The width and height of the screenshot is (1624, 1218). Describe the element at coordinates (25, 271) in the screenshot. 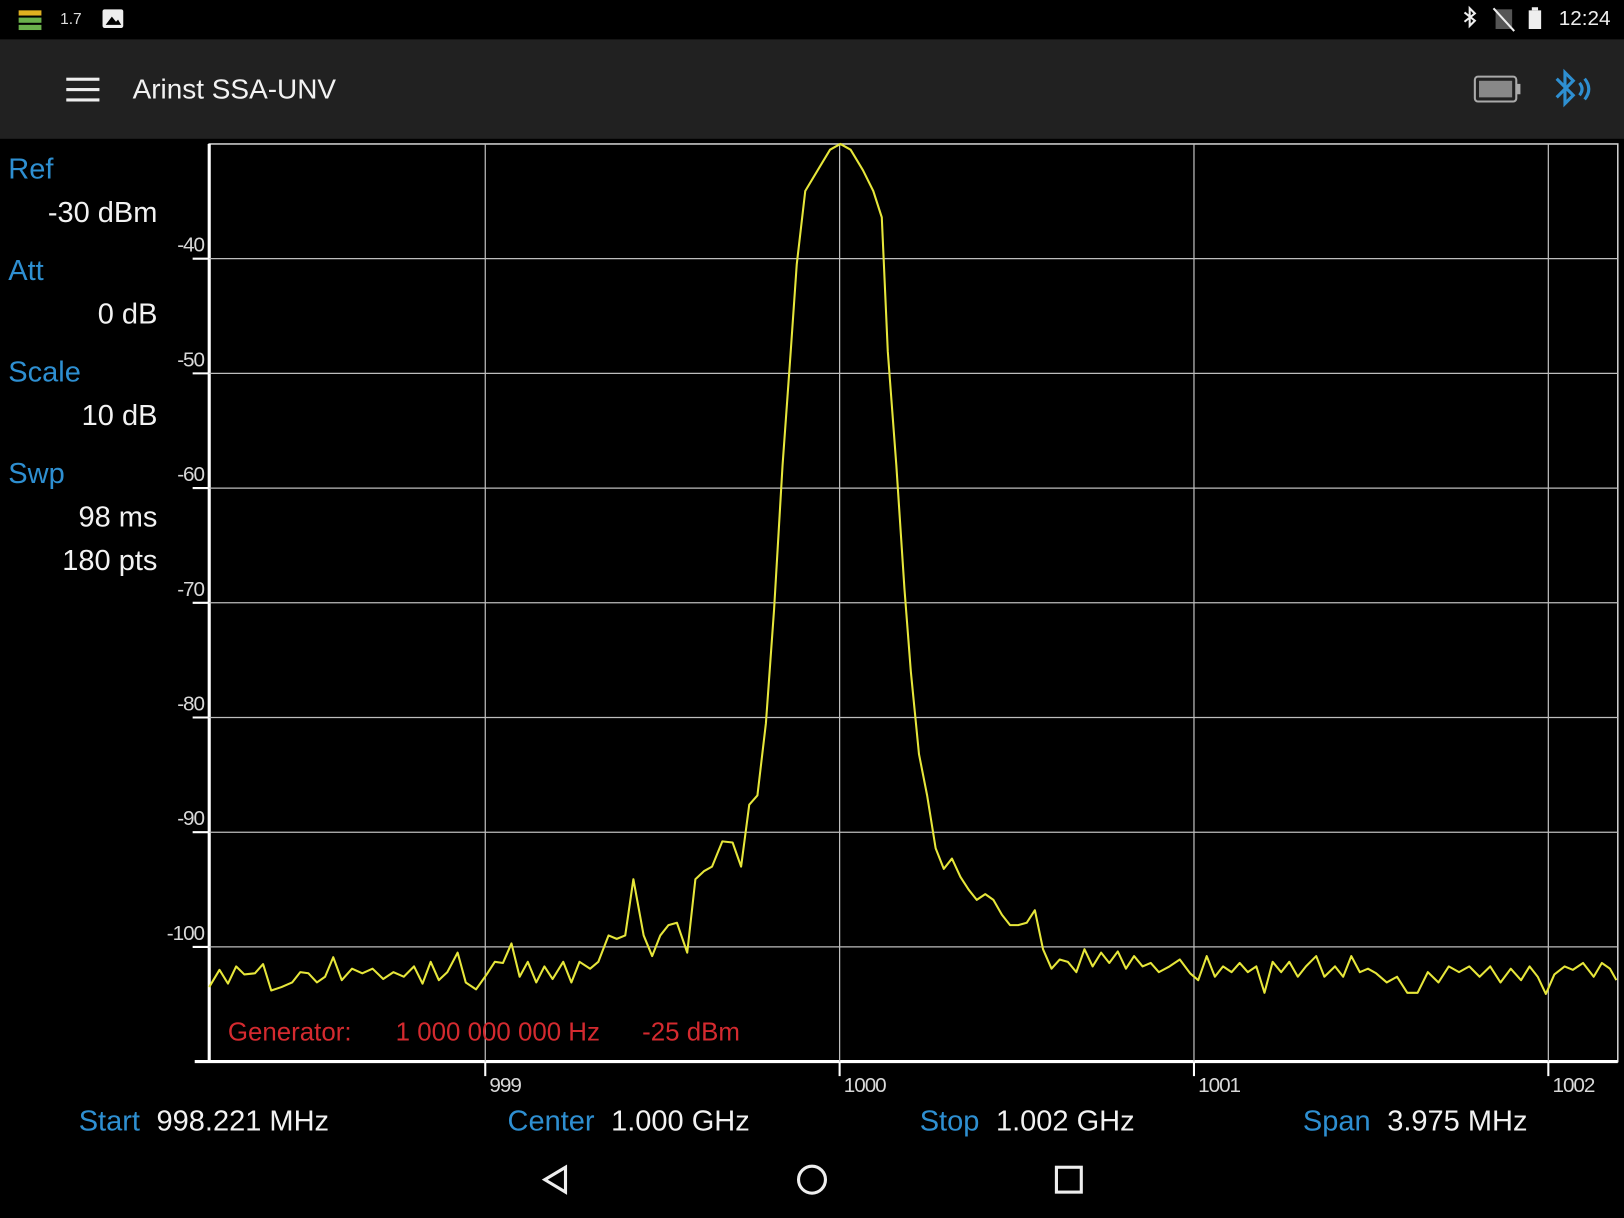

I see `setting-label: Att` at that location.